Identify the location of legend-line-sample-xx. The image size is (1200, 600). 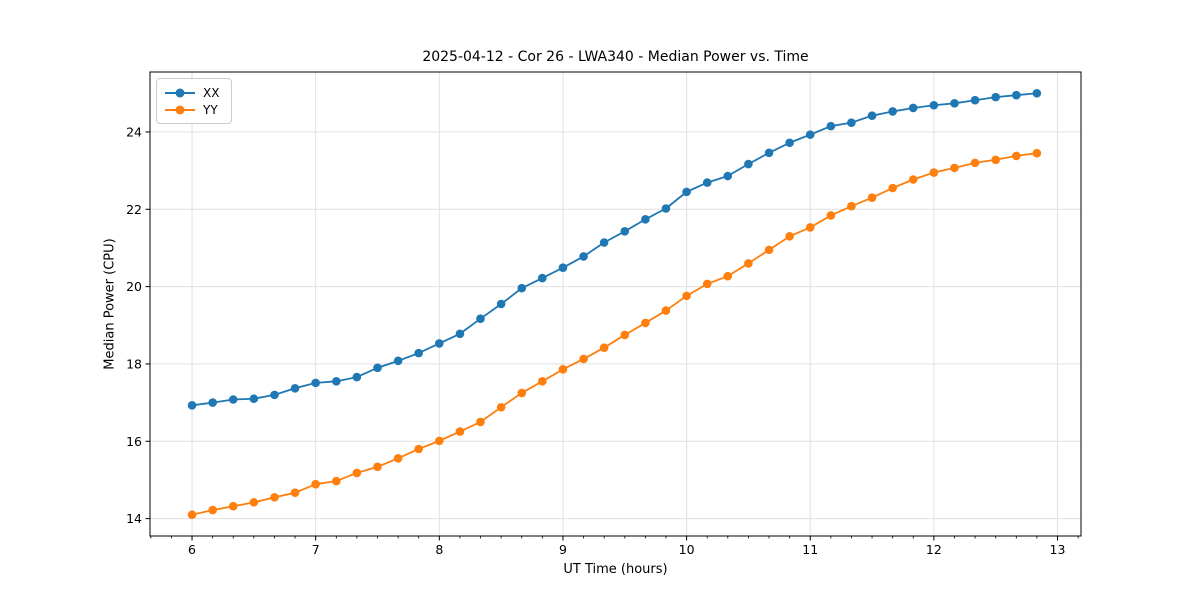
(180, 93).